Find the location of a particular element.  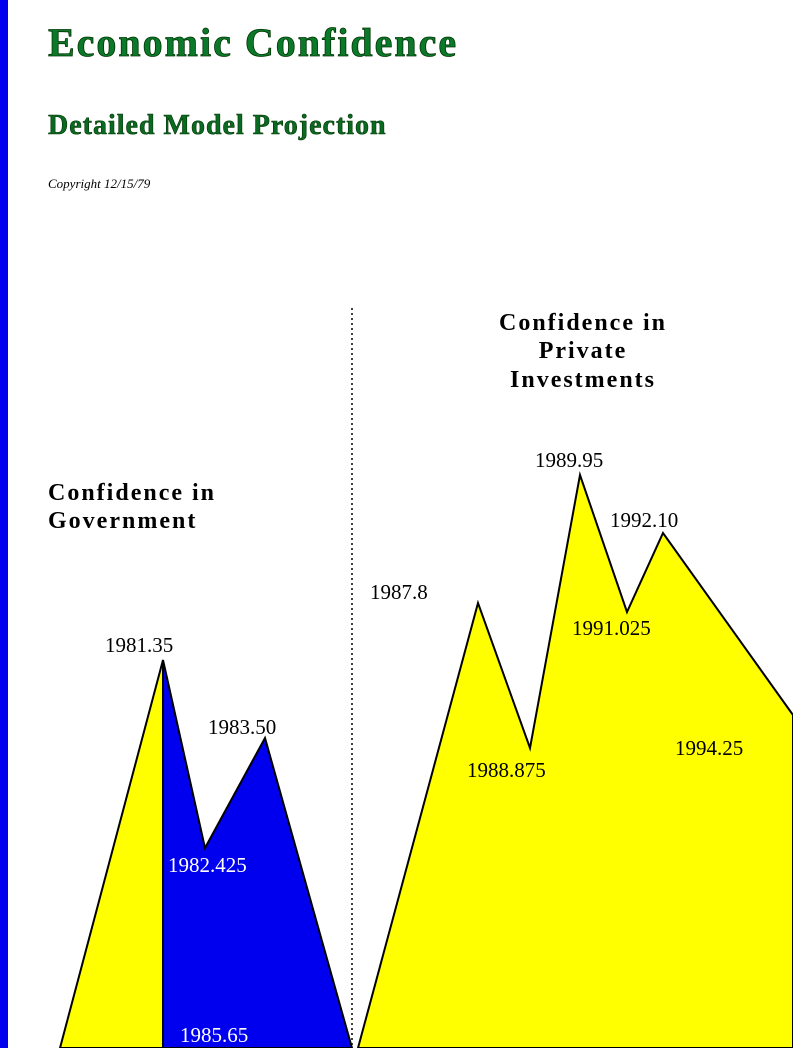

point-label: 1983.50 is located at coordinates (242, 727).